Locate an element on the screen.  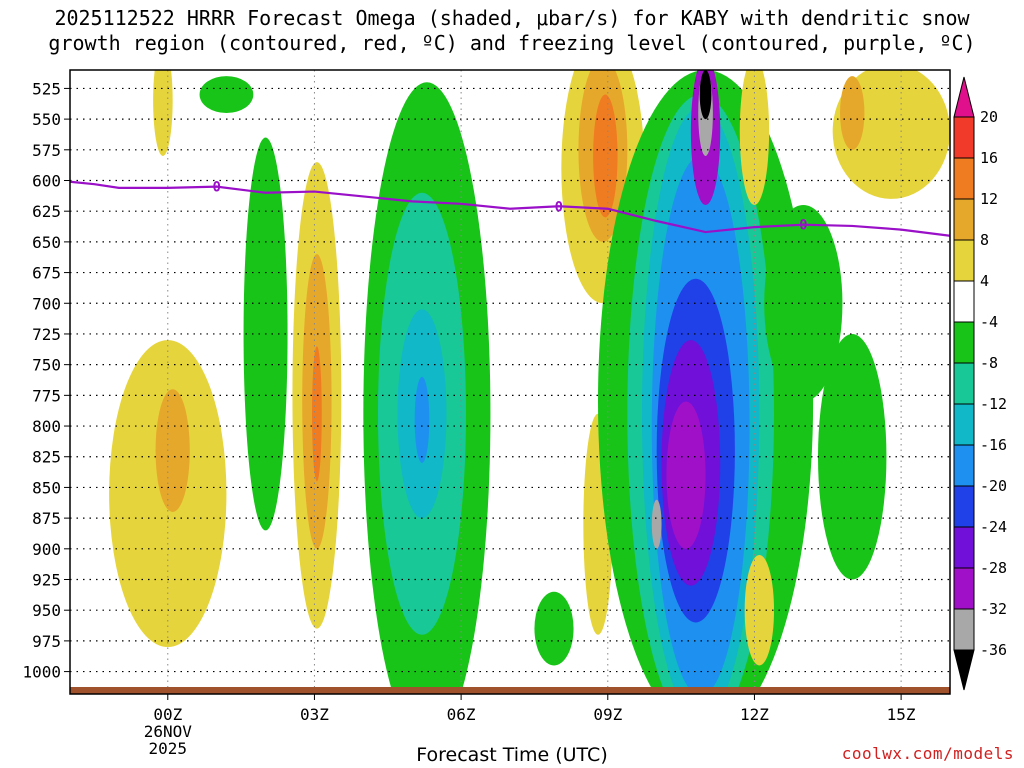
freezing-level-contour: 0 0 0 is located at coordinates (510, 208).